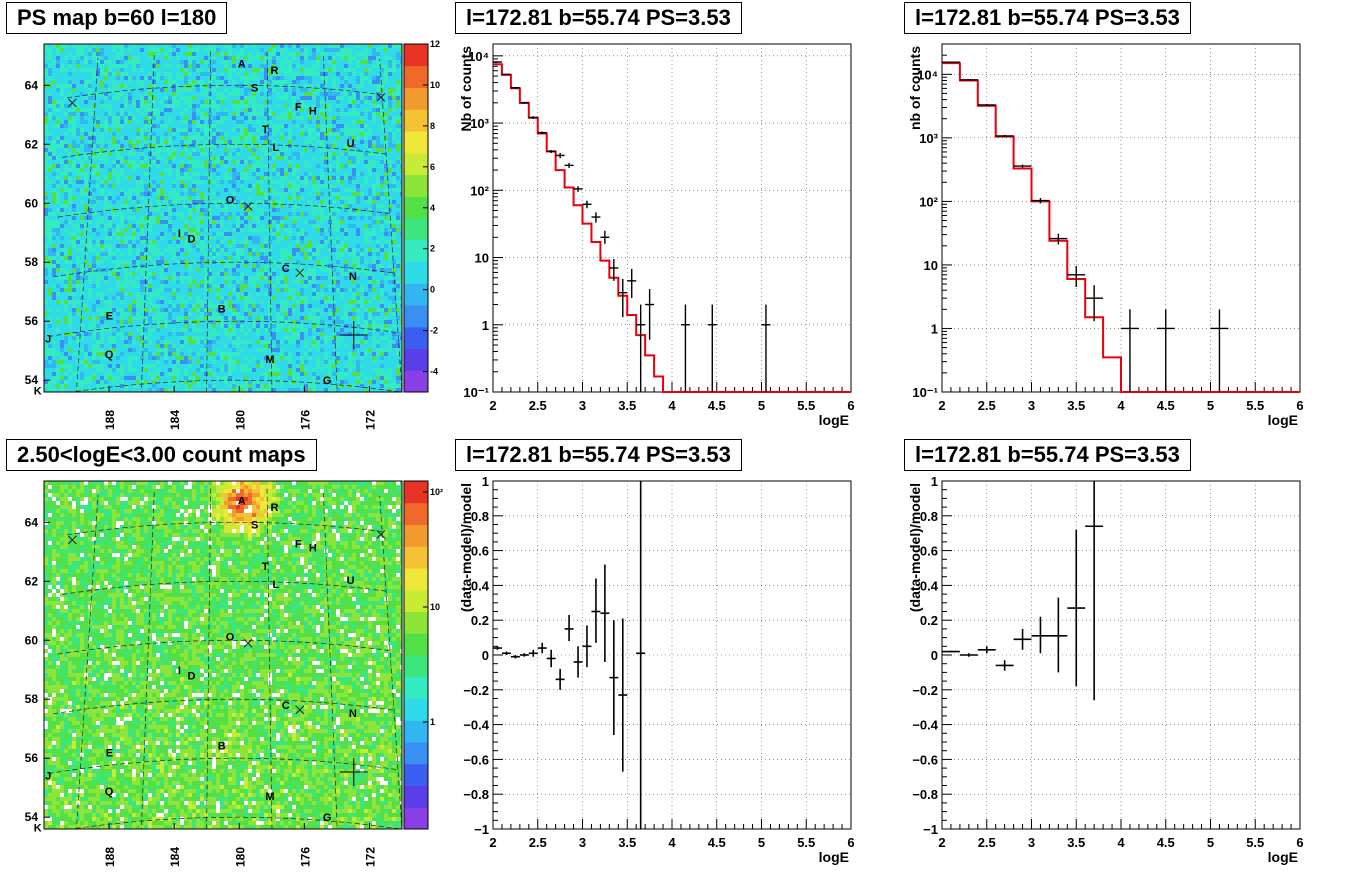  I want to click on source-label: H, so click(313, 548).